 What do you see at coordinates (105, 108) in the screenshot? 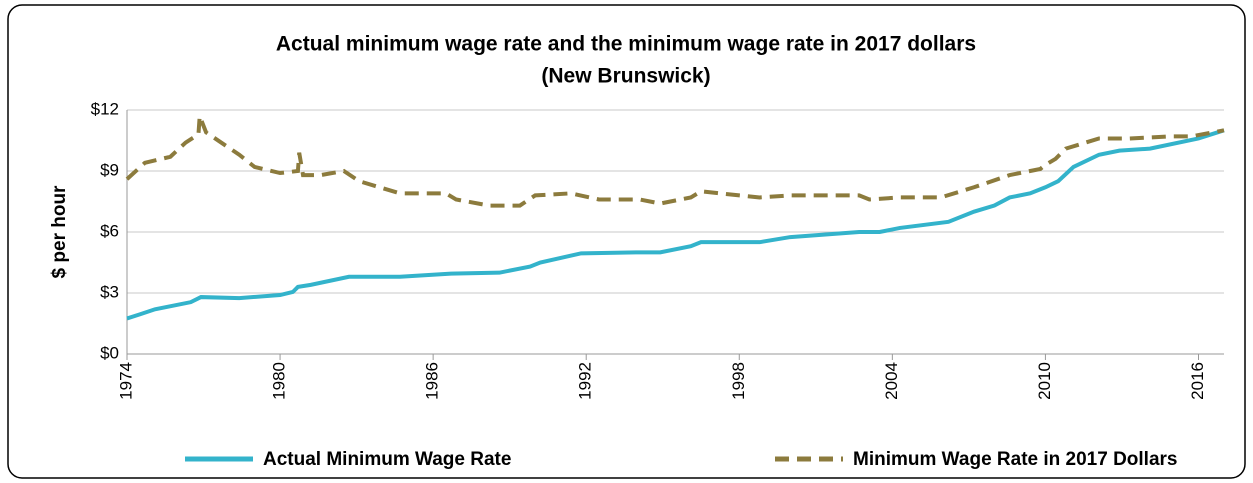
I see `y-tick-label: $12` at bounding box center [105, 108].